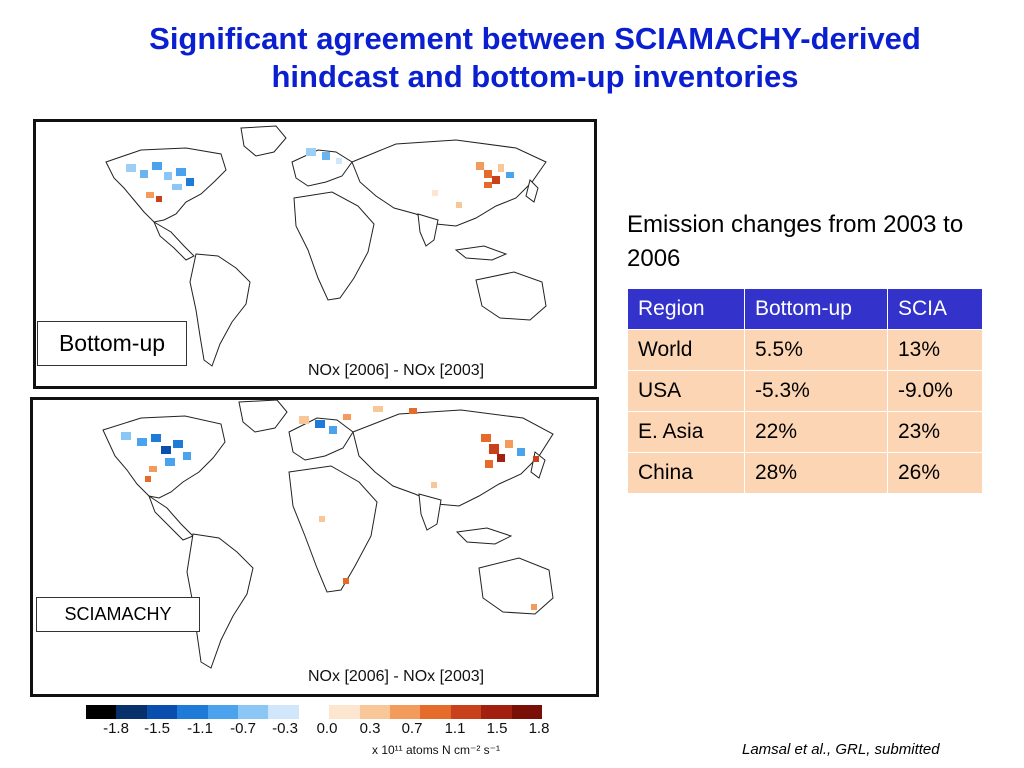 The height and width of the screenshot is (768, 1024). What do you see at coordinates (112, 343) in the screenshot?
I see `bottom-up-label: Bottom-up` at bounding box center [112, 343].